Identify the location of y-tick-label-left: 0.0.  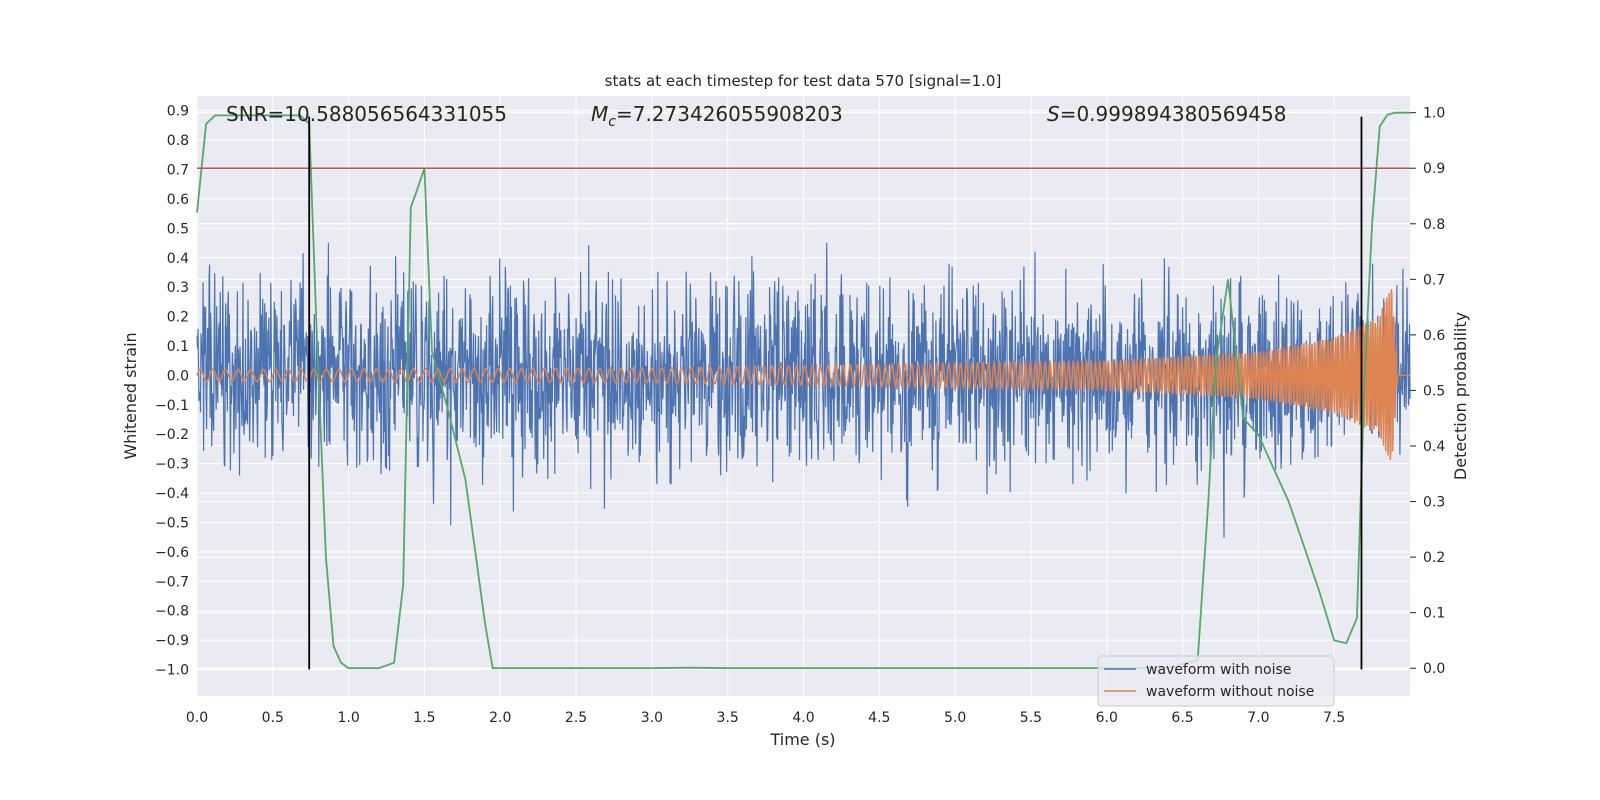
(178, 376).